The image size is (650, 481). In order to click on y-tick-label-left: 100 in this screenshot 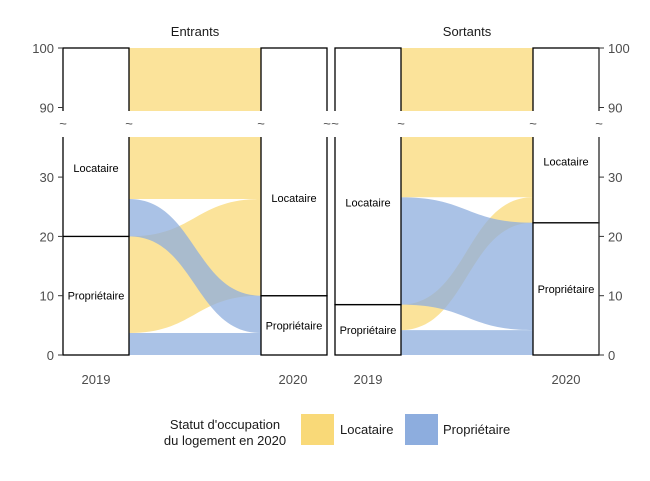, I will do `click(43, 48)`.